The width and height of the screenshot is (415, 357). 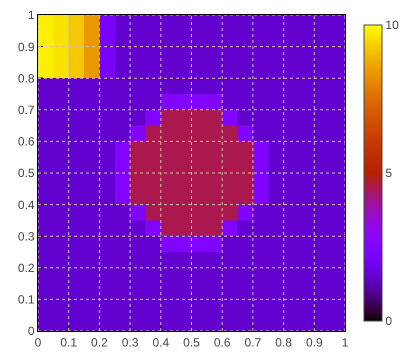 I want to click on color-bar-label: 0, so click(x=388, y=321).